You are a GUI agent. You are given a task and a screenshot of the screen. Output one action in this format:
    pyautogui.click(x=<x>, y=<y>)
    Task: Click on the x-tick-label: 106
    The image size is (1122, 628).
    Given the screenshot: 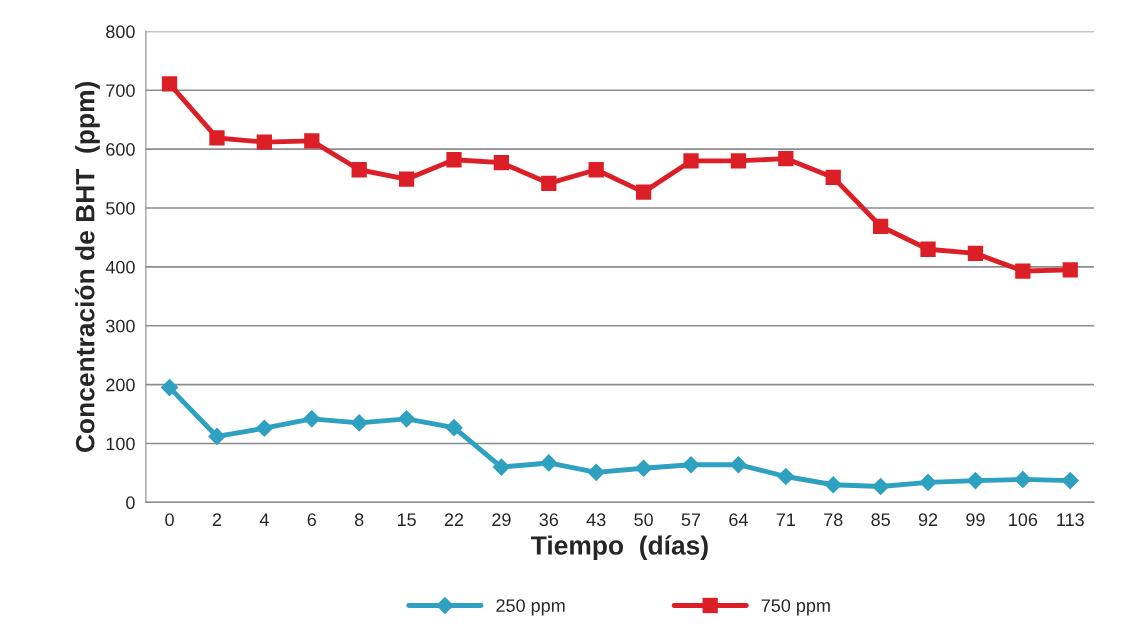 What is the action you would take?
    pyautogui.click(x=1023, y=520)
    